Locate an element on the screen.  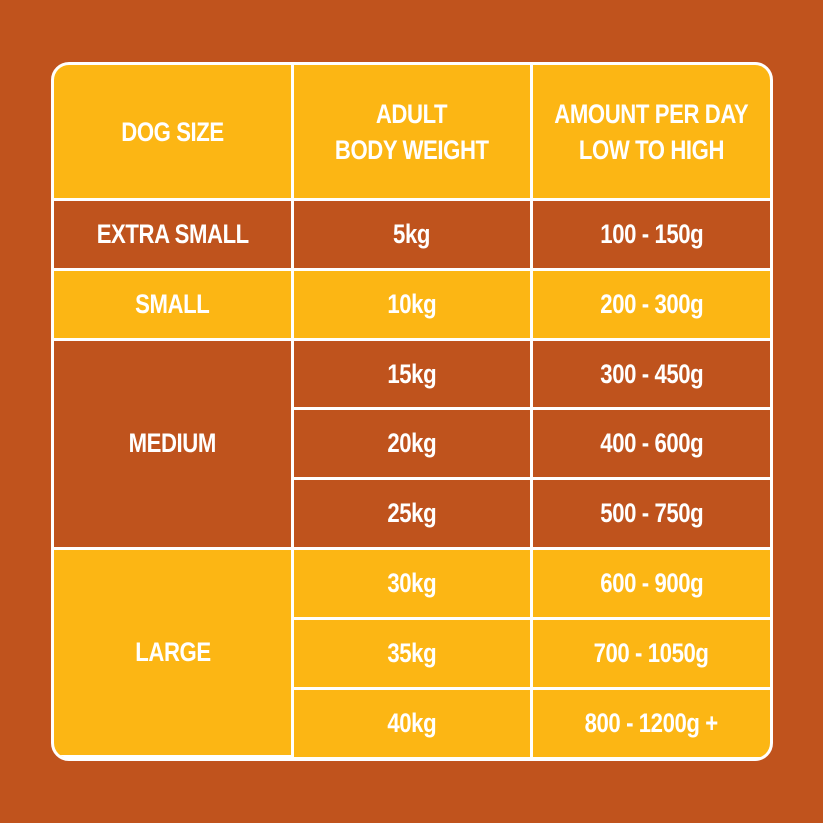
weight-cell: 20kg is located at coordinates (412, 444).